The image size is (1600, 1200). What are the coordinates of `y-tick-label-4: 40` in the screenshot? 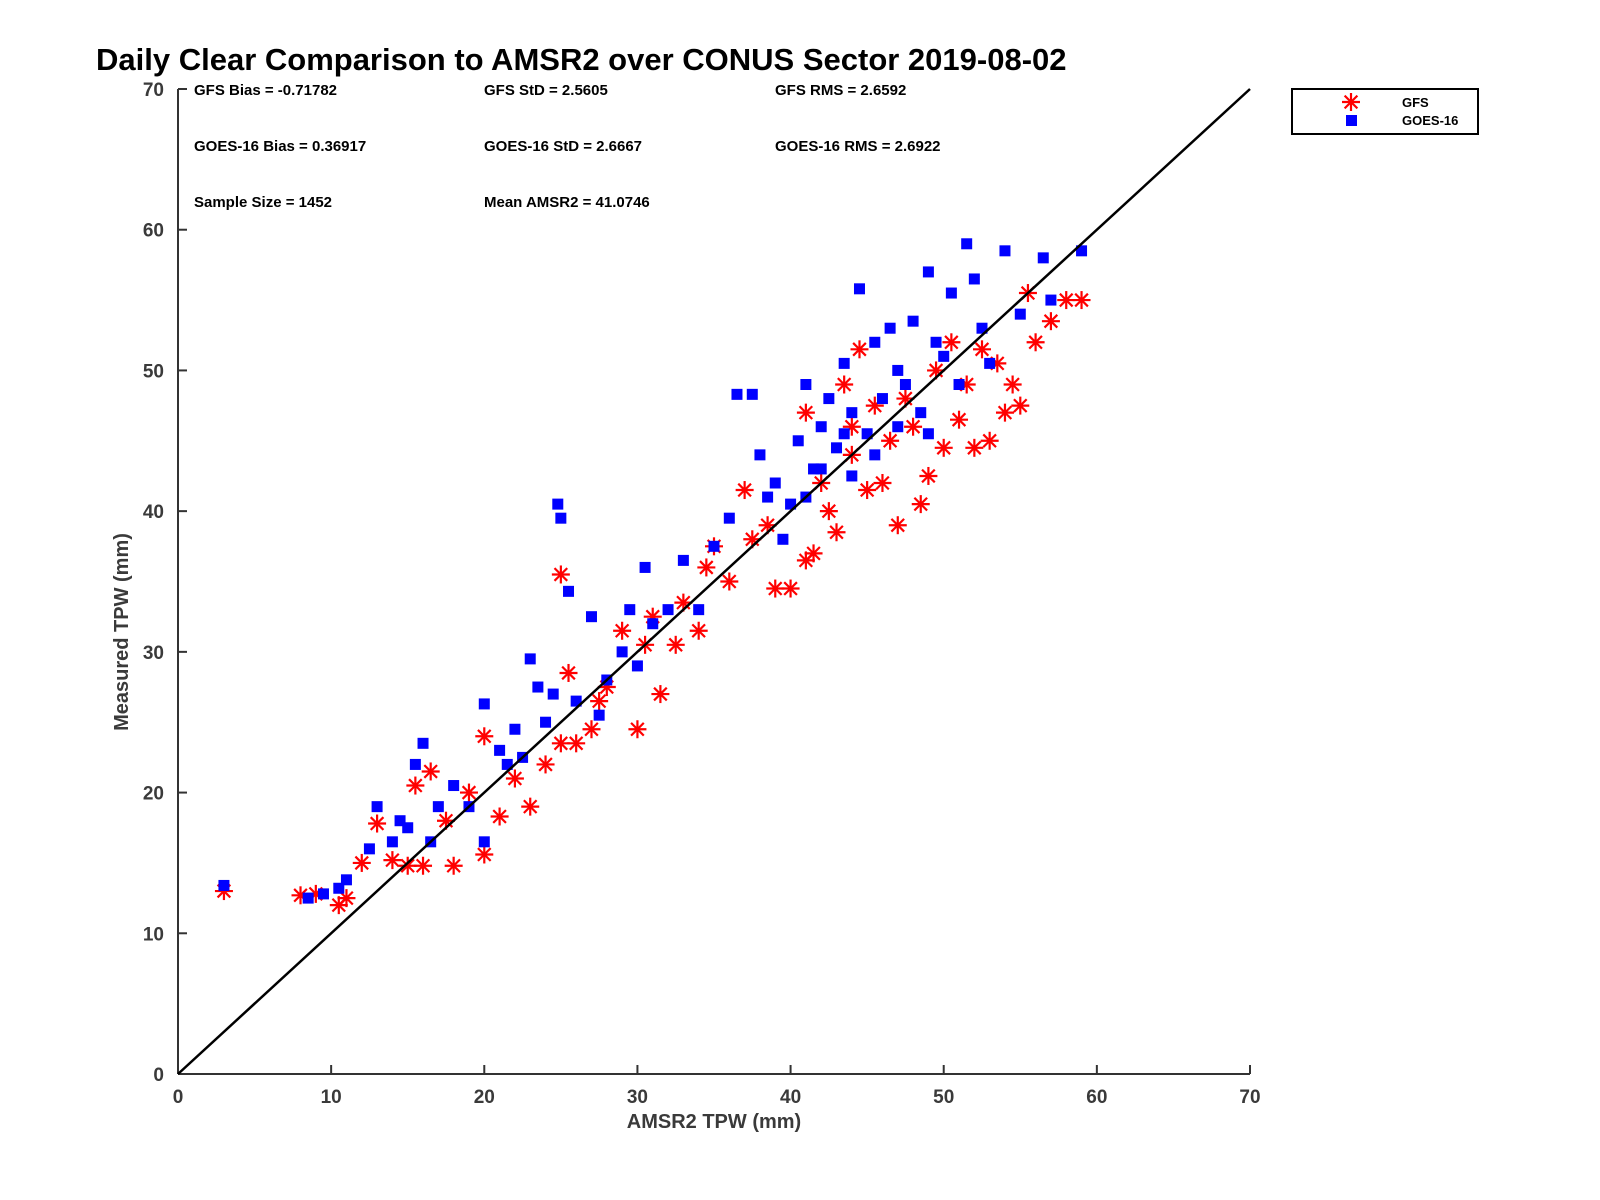 It's located at (153, 512).